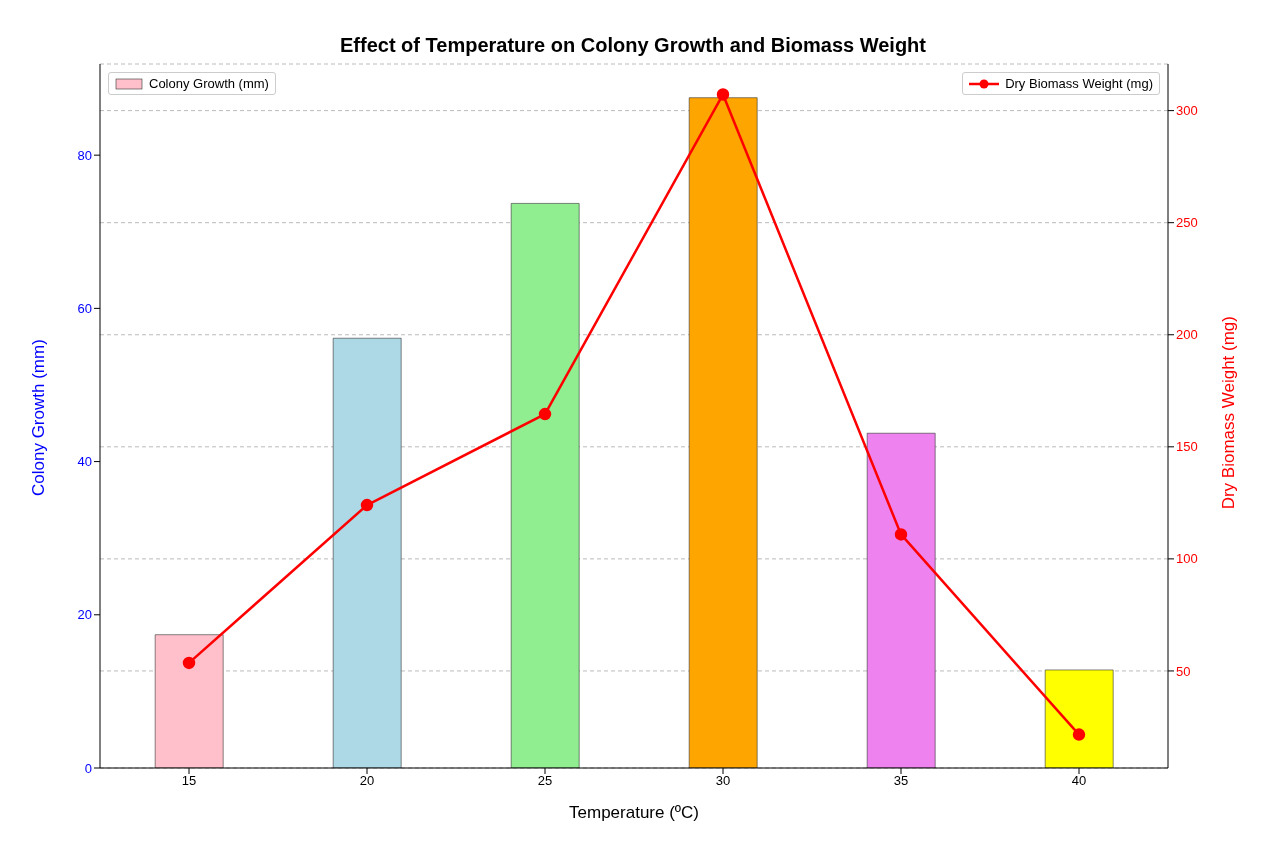  Describe the element at coordinates (88, 768) in the screenshot. I see `y-tick-label: 0` at that location.